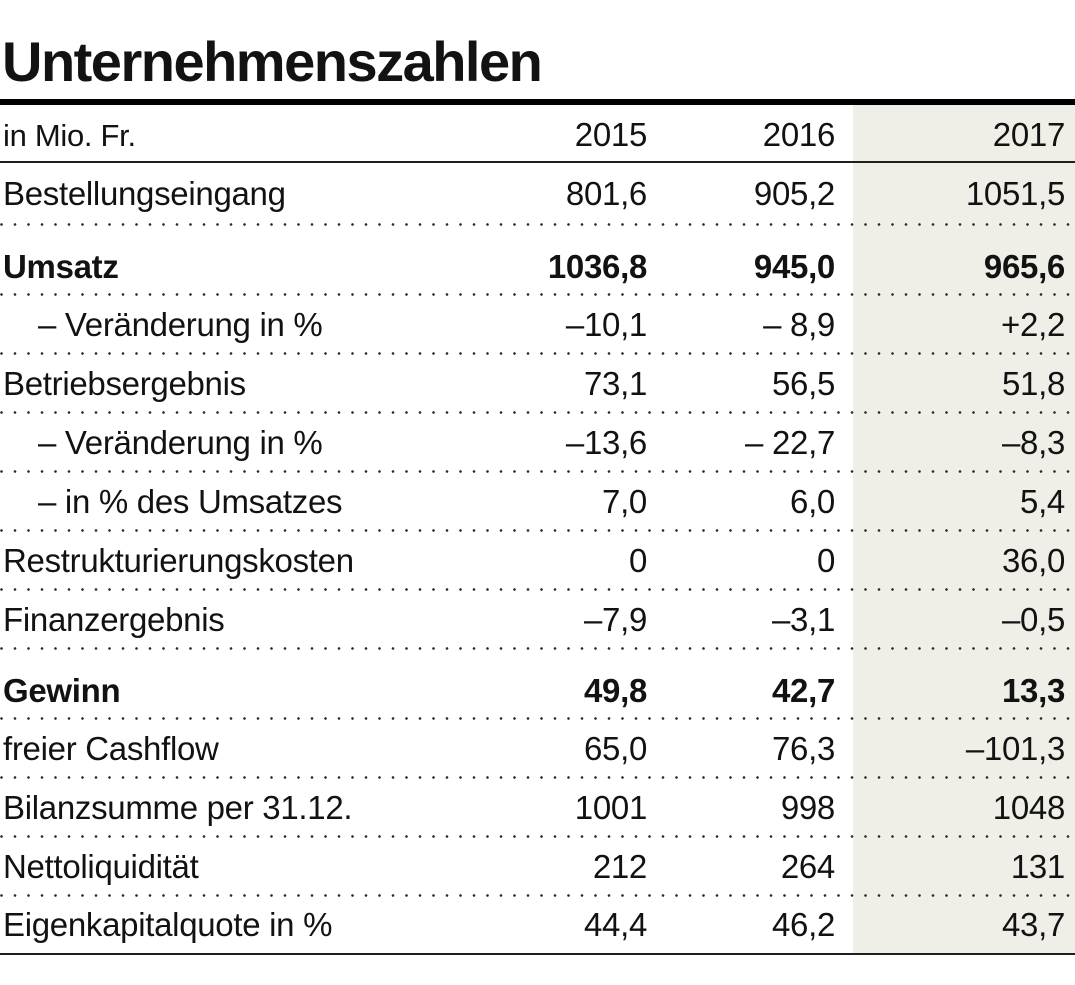  Describe the element at coordinates (1033, 690) in the screenshot. I see `row-value: 13,3` at that location.